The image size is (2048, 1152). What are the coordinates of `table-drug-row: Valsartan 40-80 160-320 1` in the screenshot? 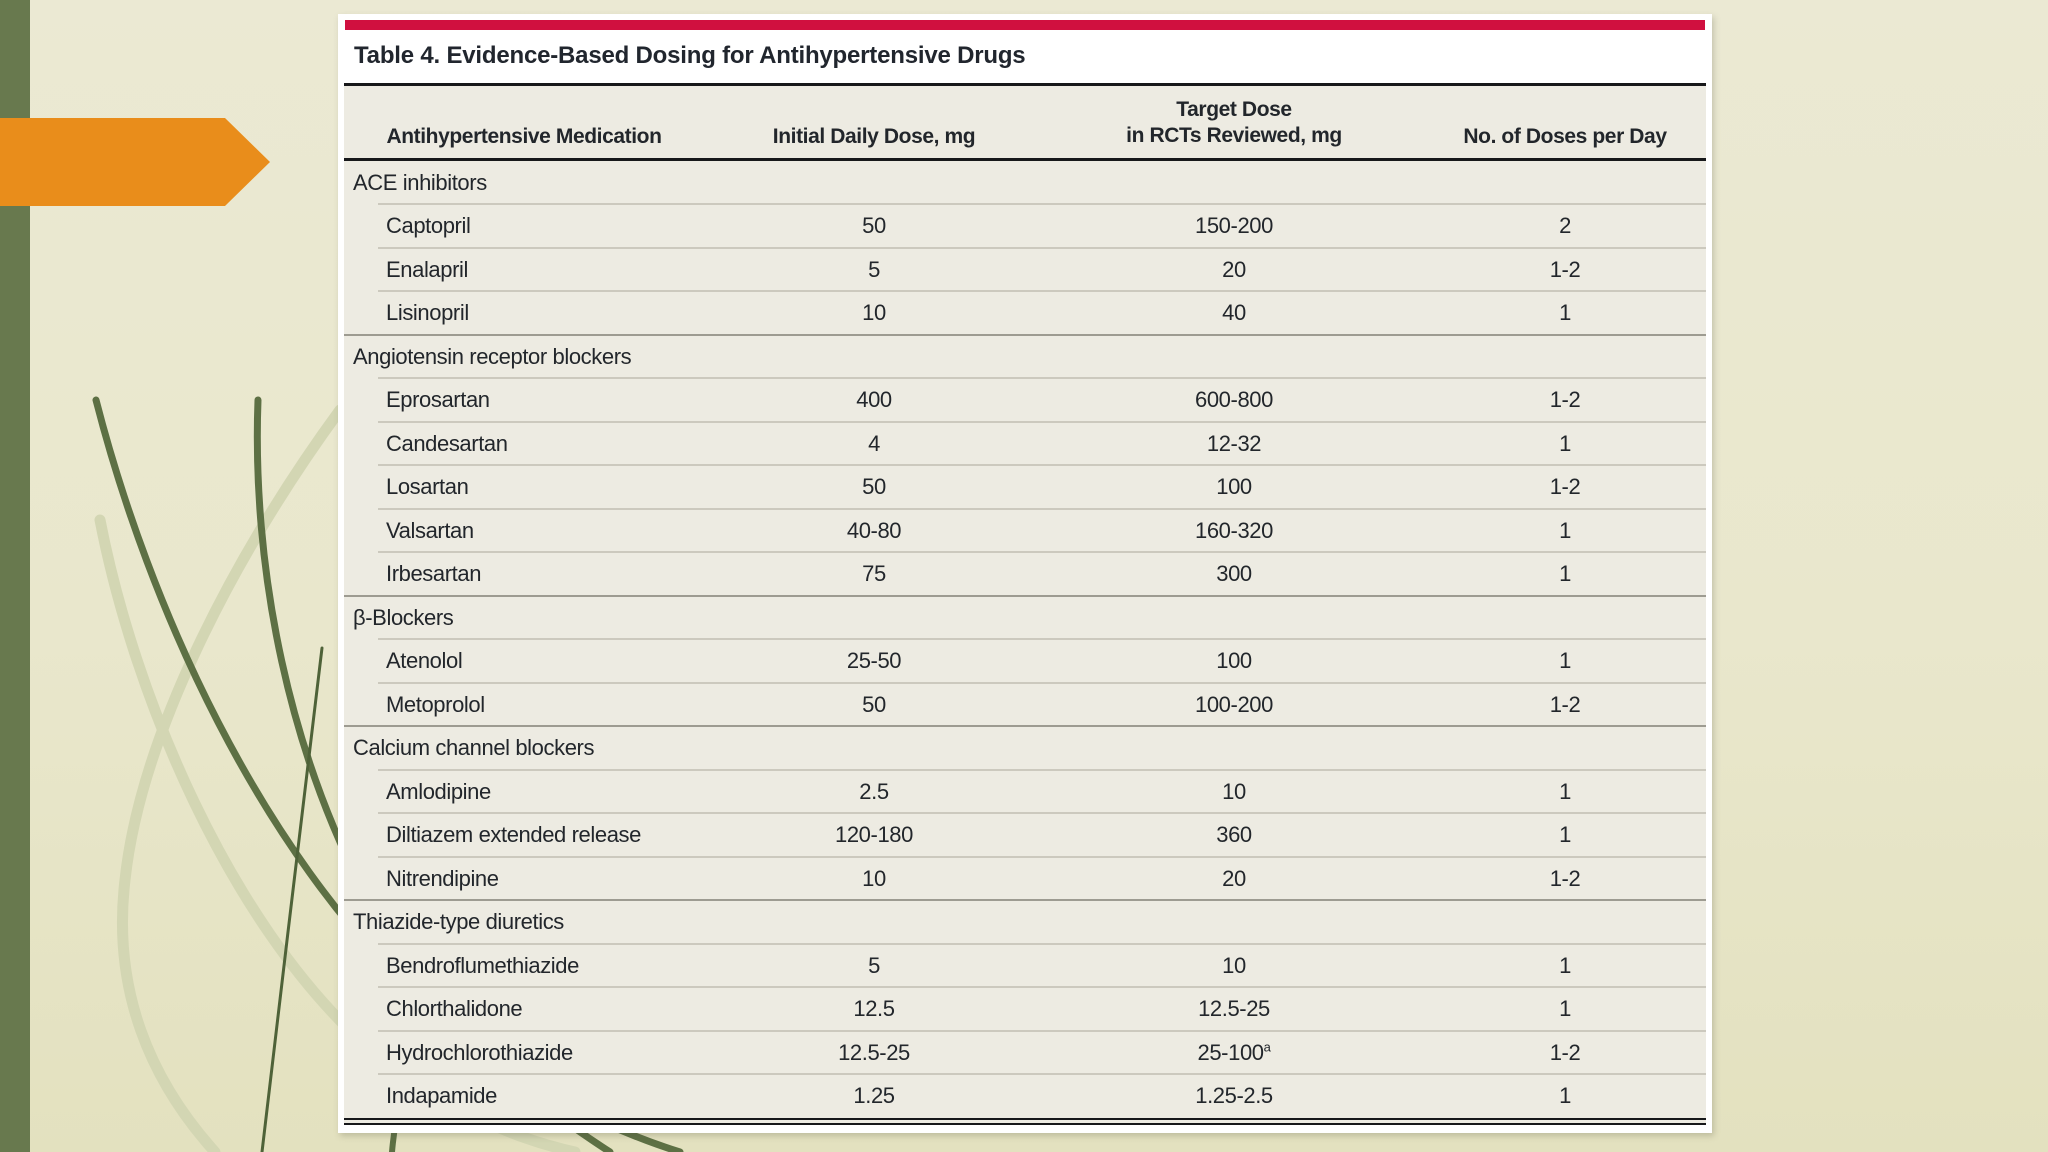 It's located at (1025, 530).